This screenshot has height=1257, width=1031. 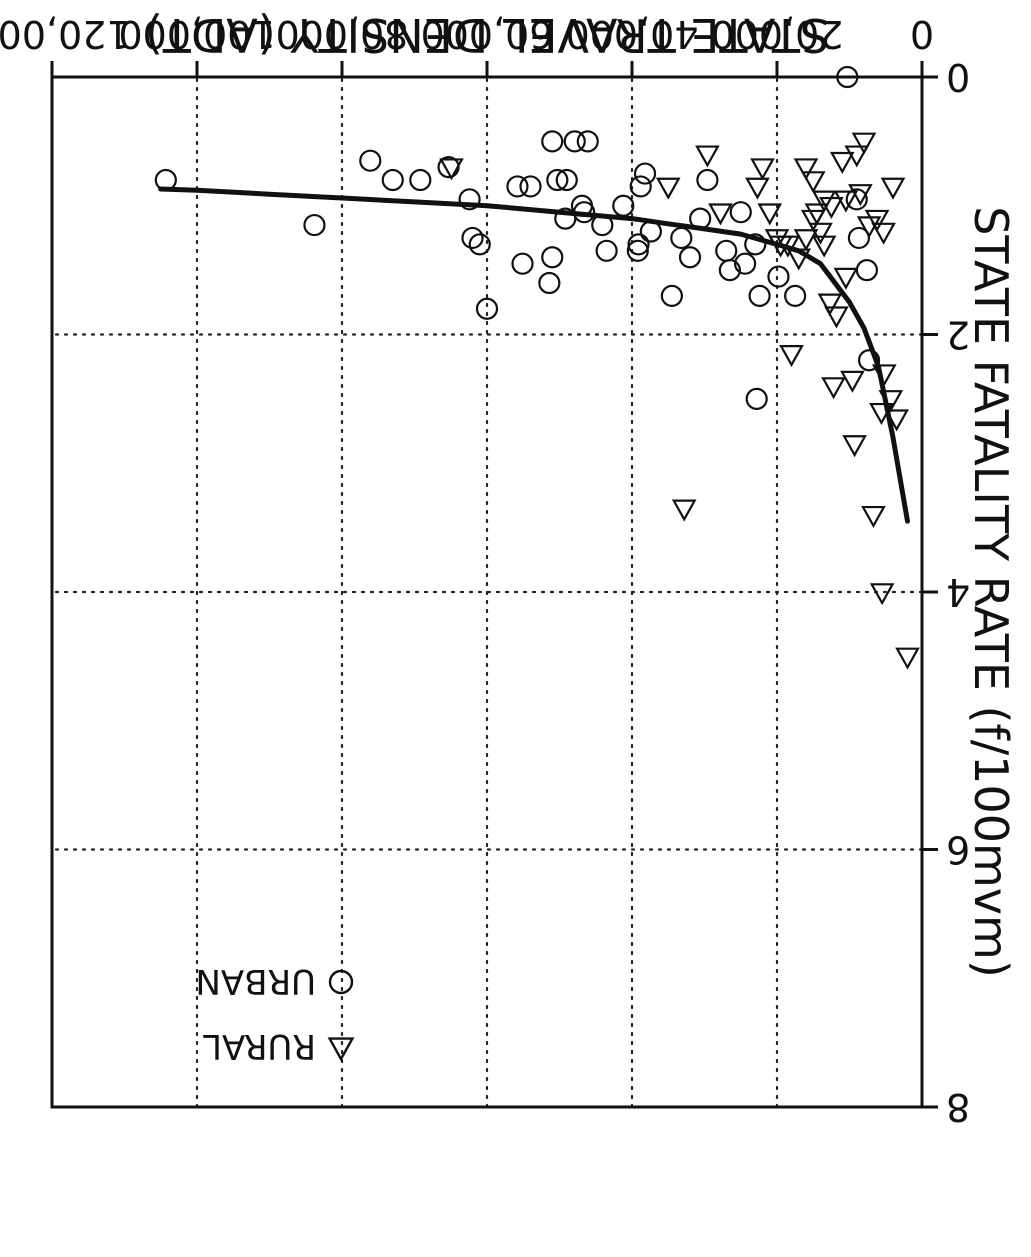 I want to click on x-tick-label: 0, so click(x=922, y=34).